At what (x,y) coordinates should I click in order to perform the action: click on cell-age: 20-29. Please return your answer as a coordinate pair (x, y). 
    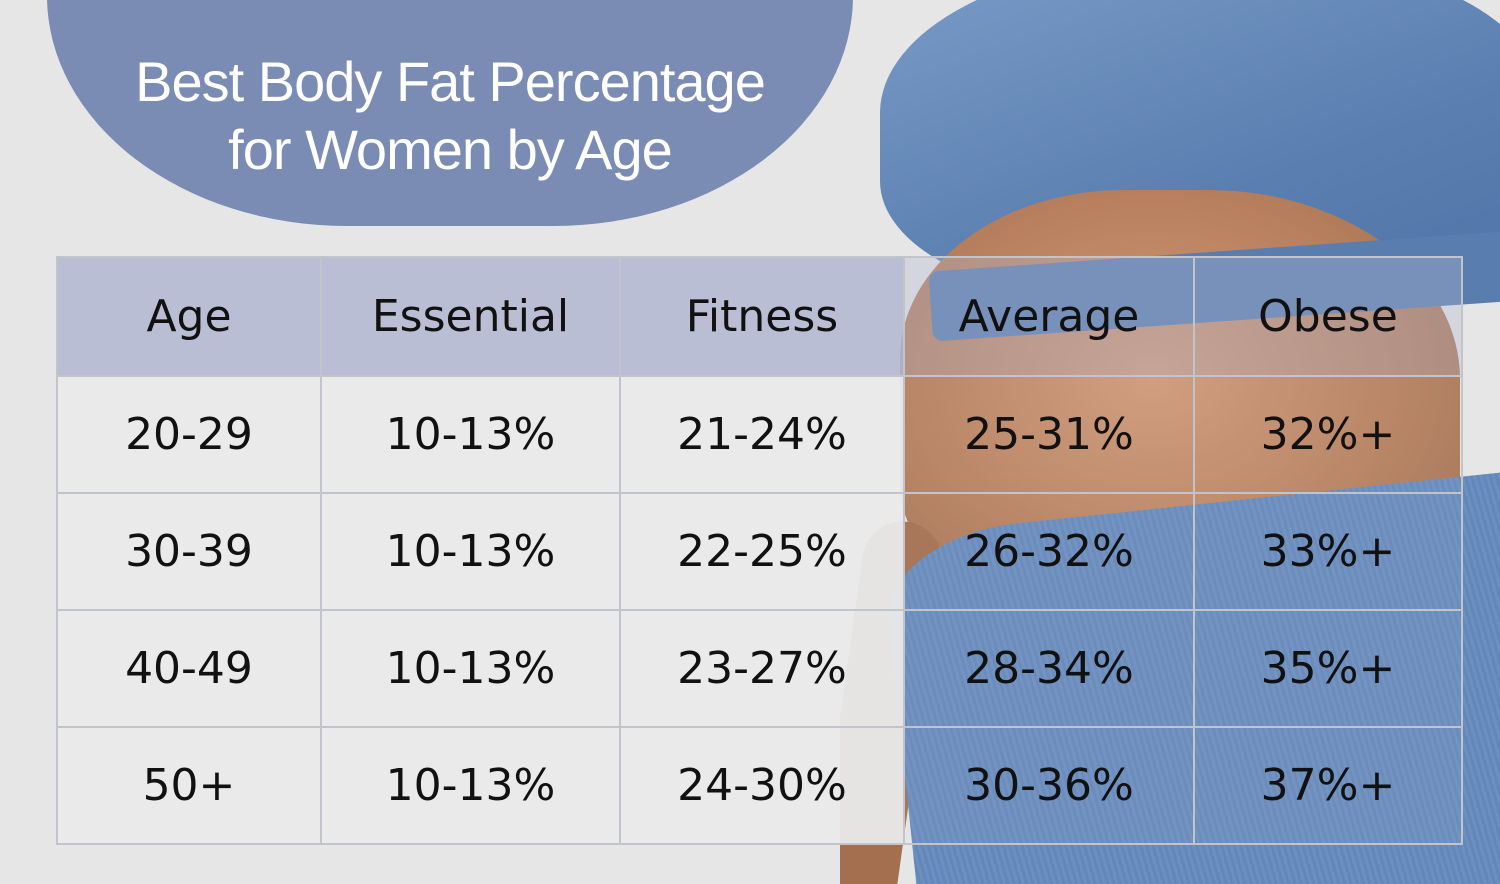
    Looking at the image, I should click on (189, 434).